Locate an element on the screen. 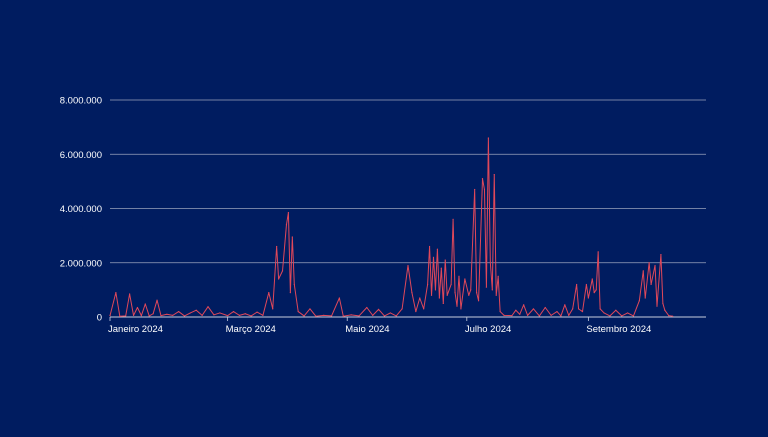  x-tick-label: Maio 2024 is located at coordinates (367, 329).